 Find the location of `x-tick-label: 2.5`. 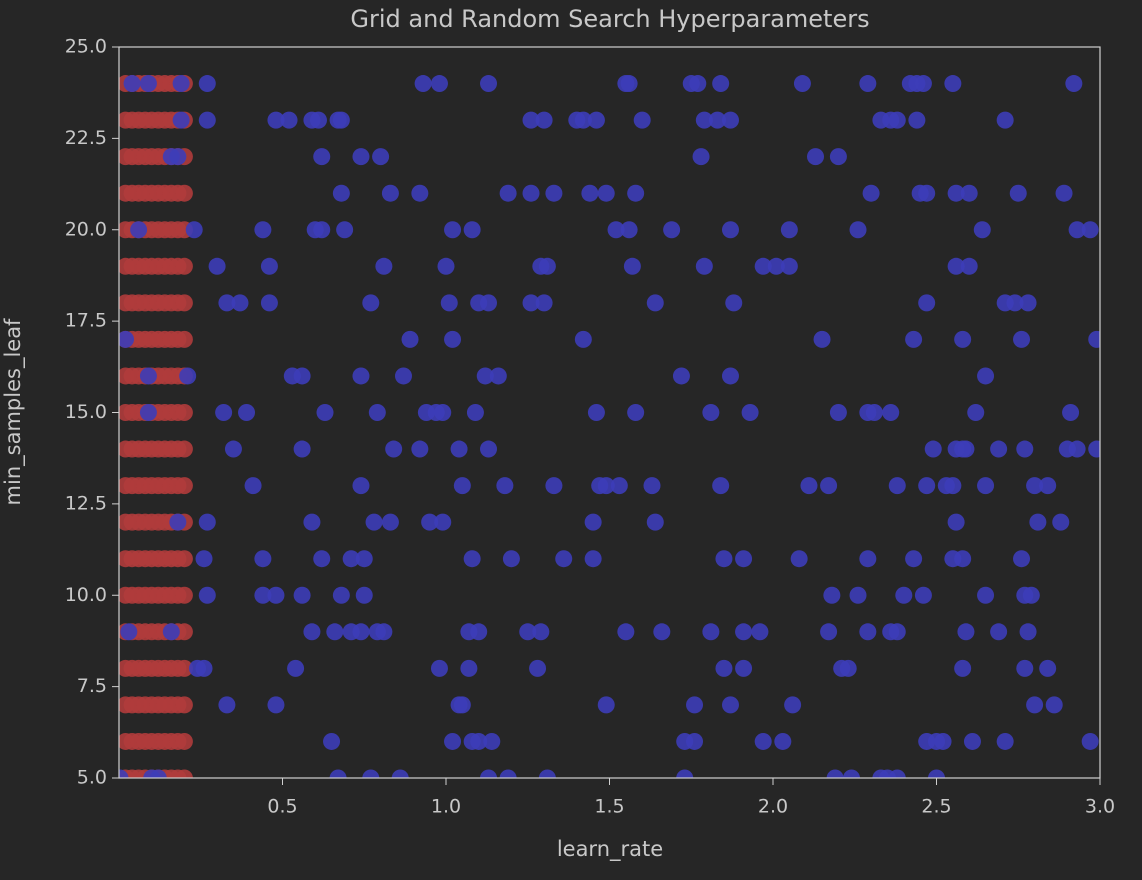

x-tick-label: 2.5 is located at coordinates (936, 807).